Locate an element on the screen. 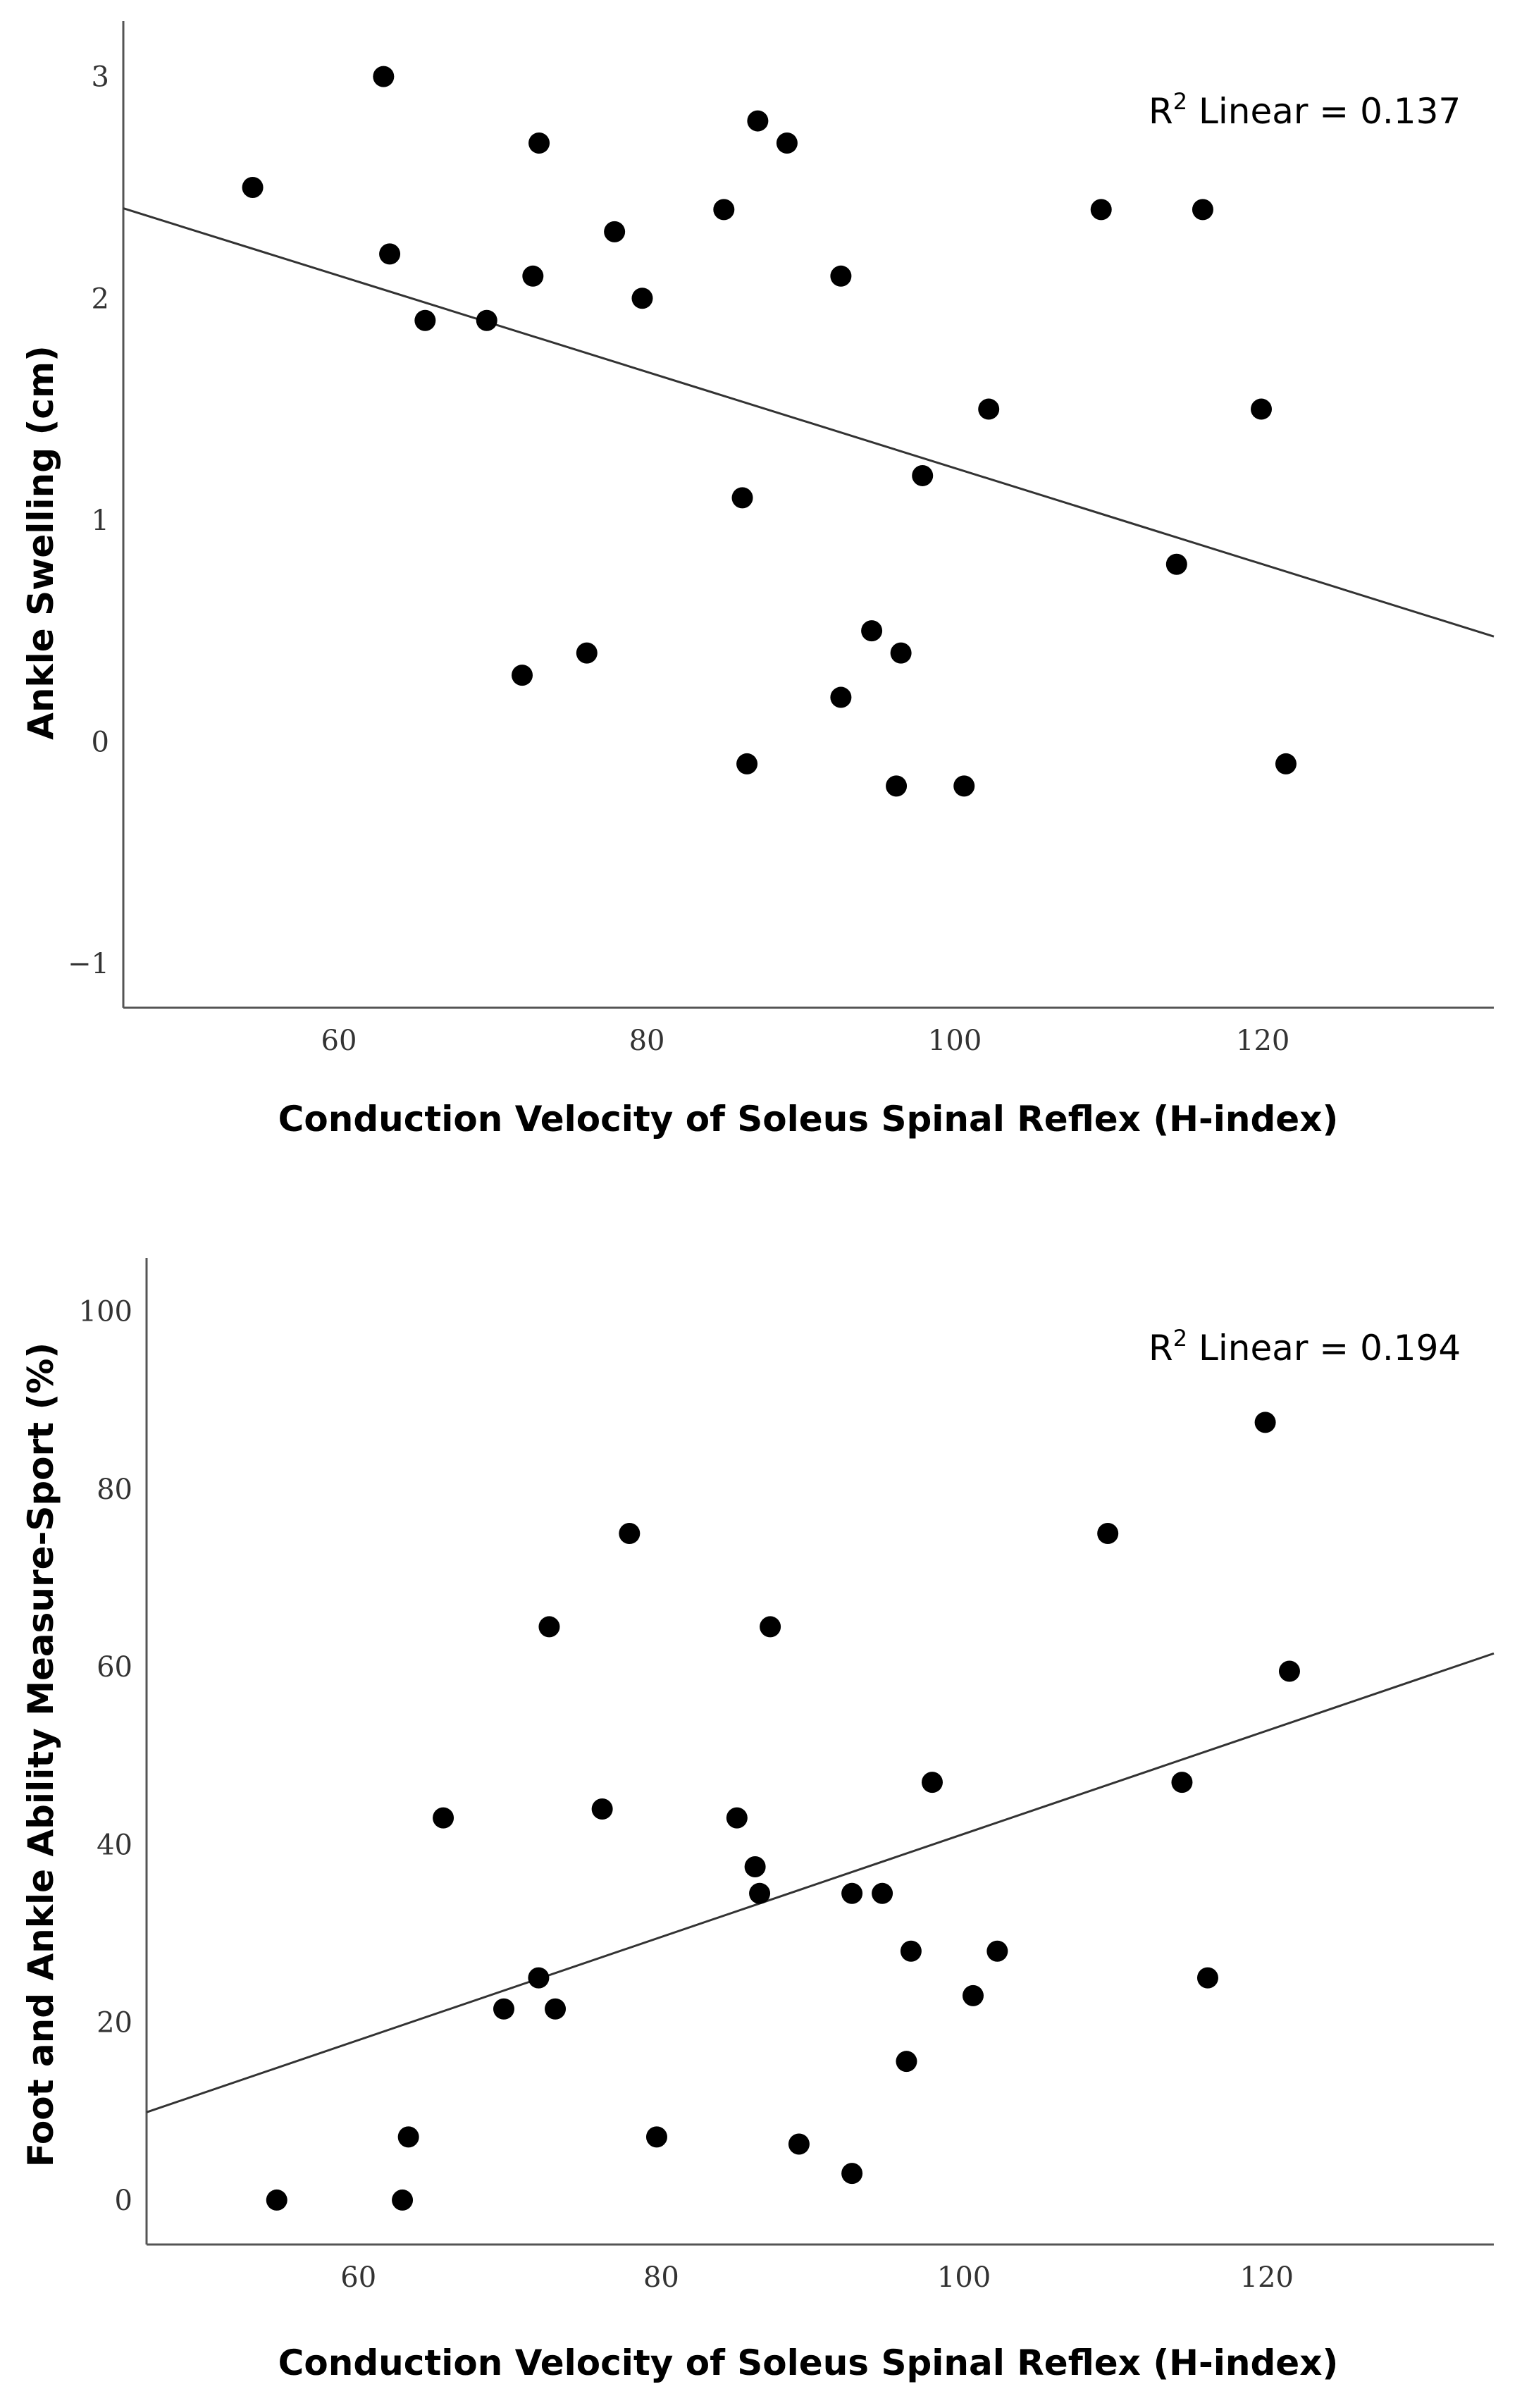 The image size is (1522, 2408). y-tick-label: 60 is located at coordinates (114, 1668).